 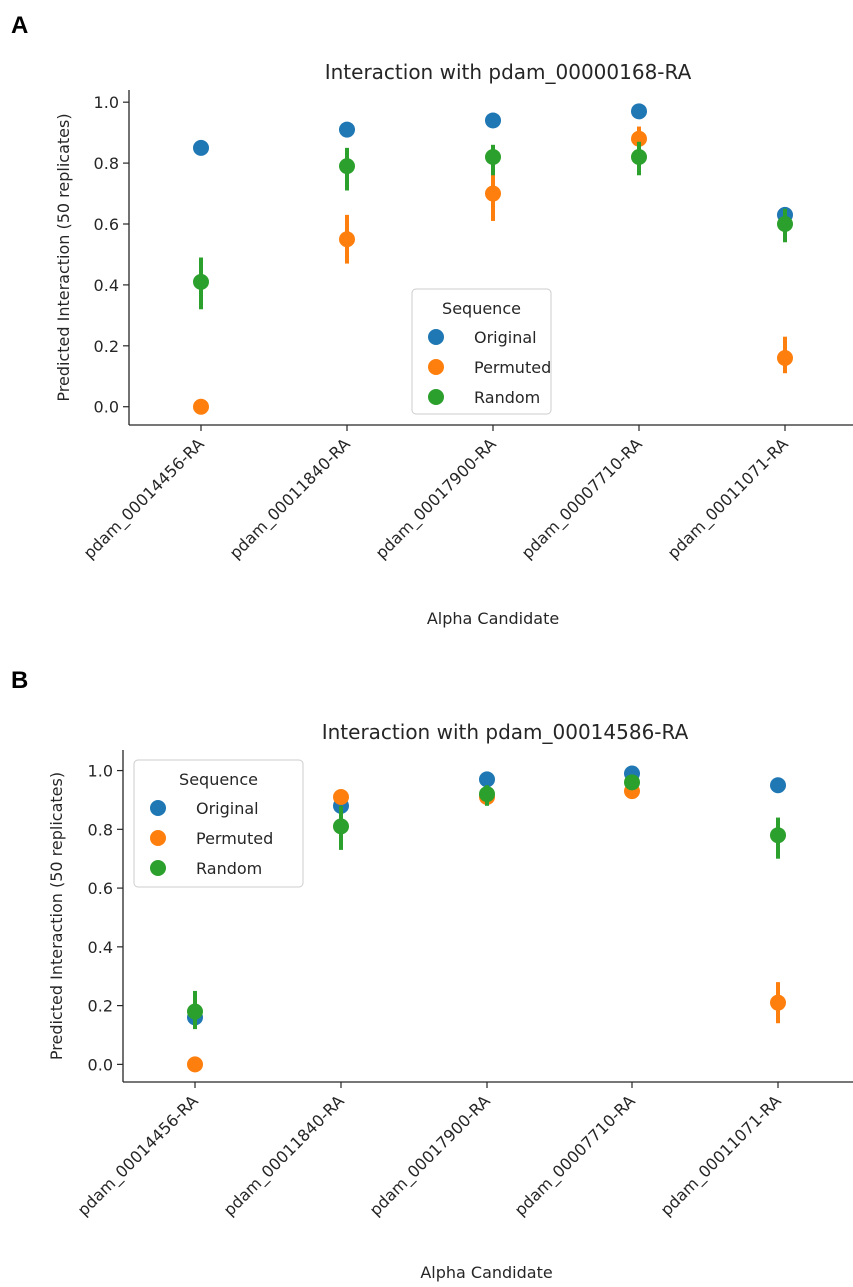 I want to click on chart-title: Interaction with pdam_00000168-RA, so click(x=508, y=72).